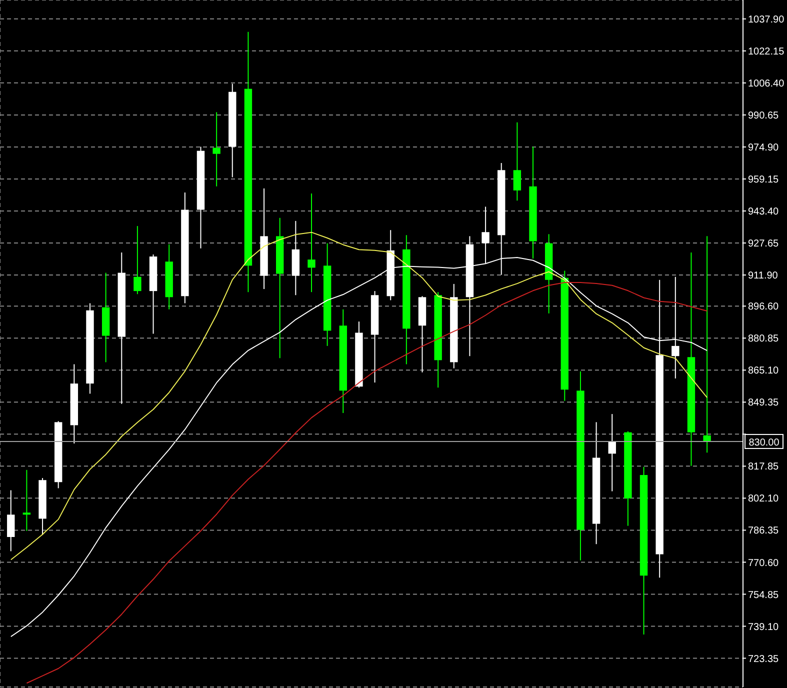 This screenshot has width=787, height=688. What do you see at coordinates (766, 84) in the screenshot?
I see `y-tick-label: 1006.40` at bounding box center [766, 84].